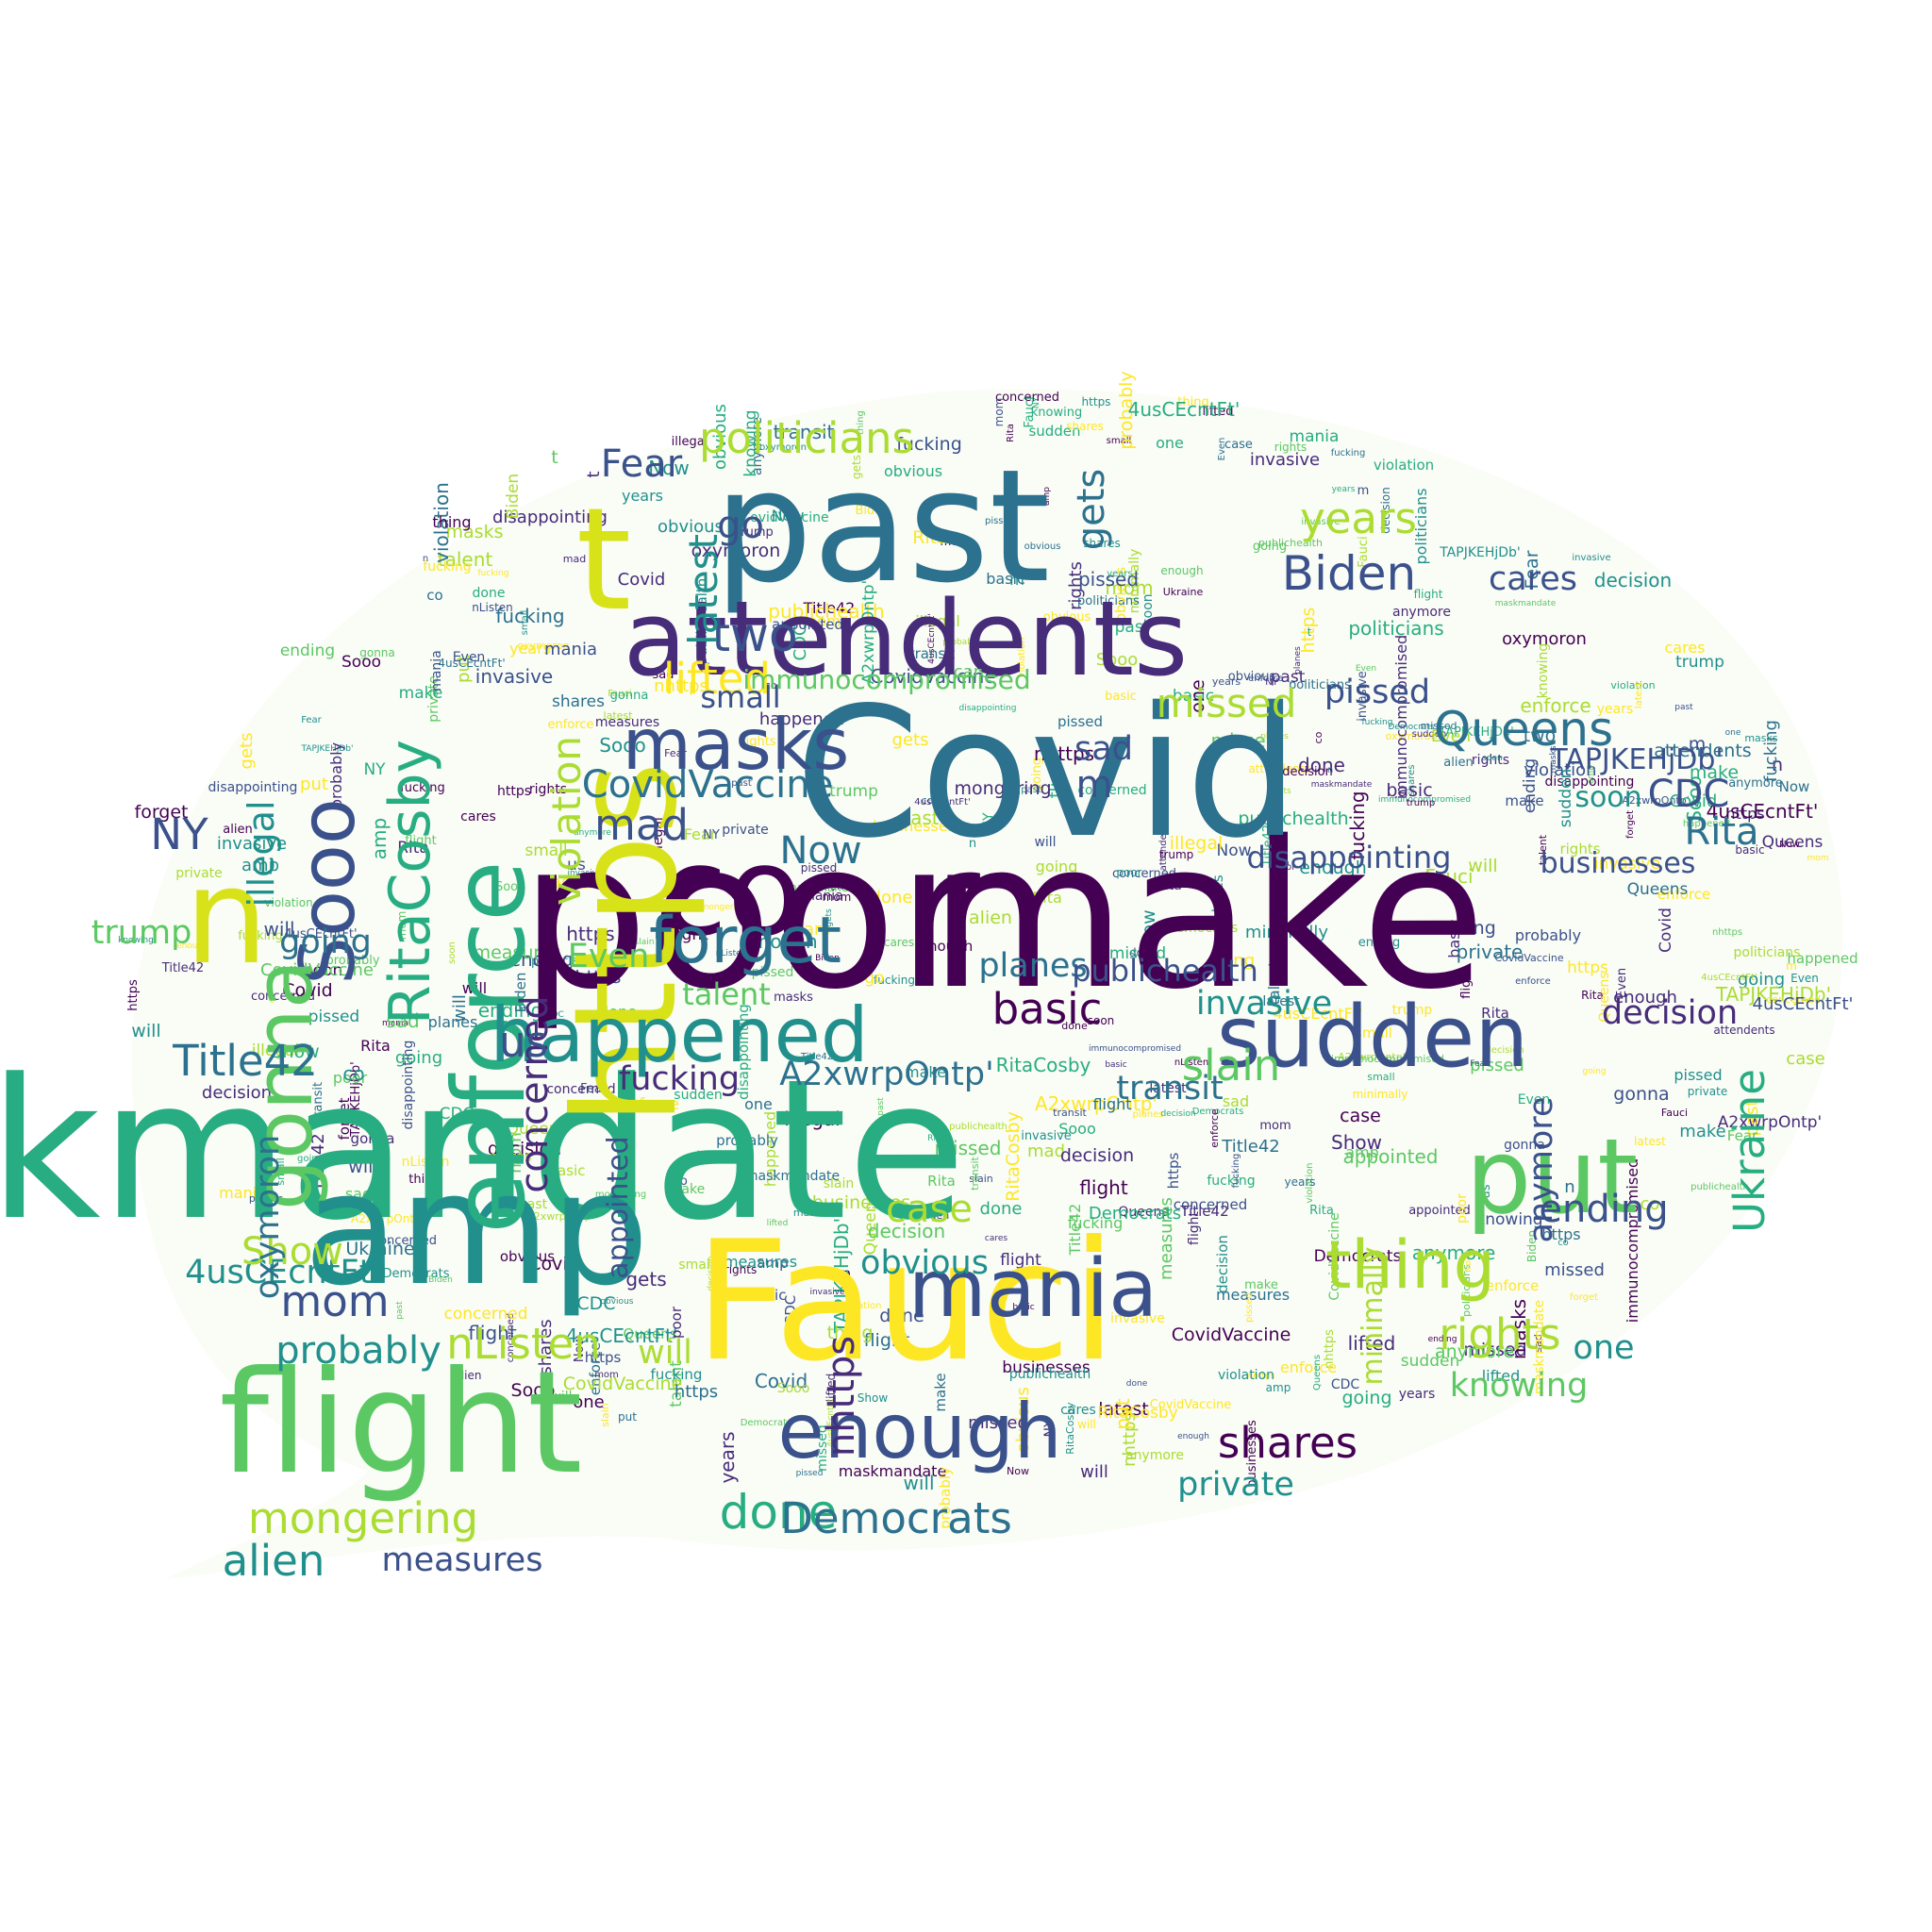 The image size is (1932, 1932). What do you see at coordinates (1252, 1454) in the screenshot?
I see `filler-word: businesses` at bounding box center [1252, 1454].